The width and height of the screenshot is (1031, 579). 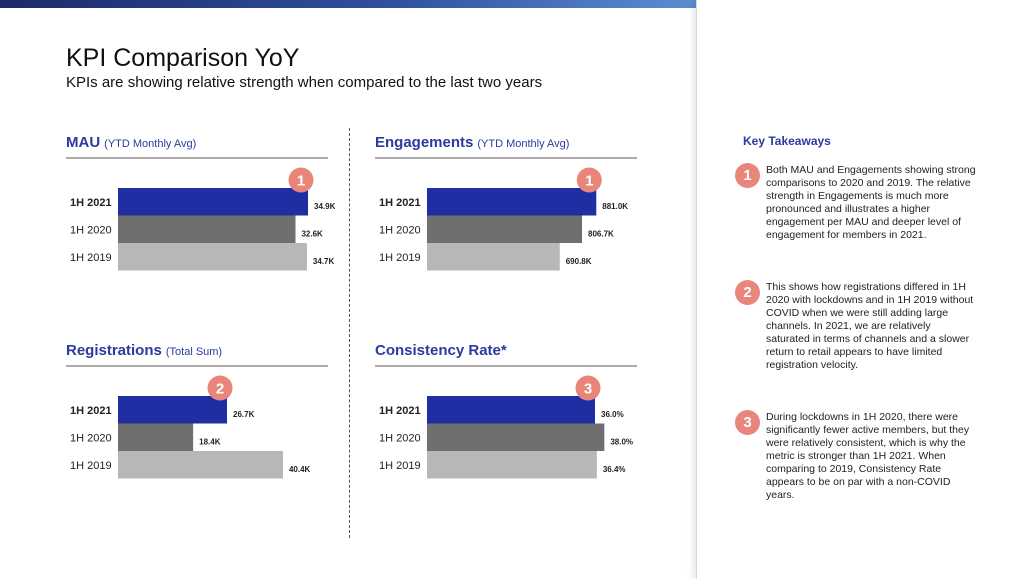 I want to click on value-label: 26.7K, so click(x=244, y=414).